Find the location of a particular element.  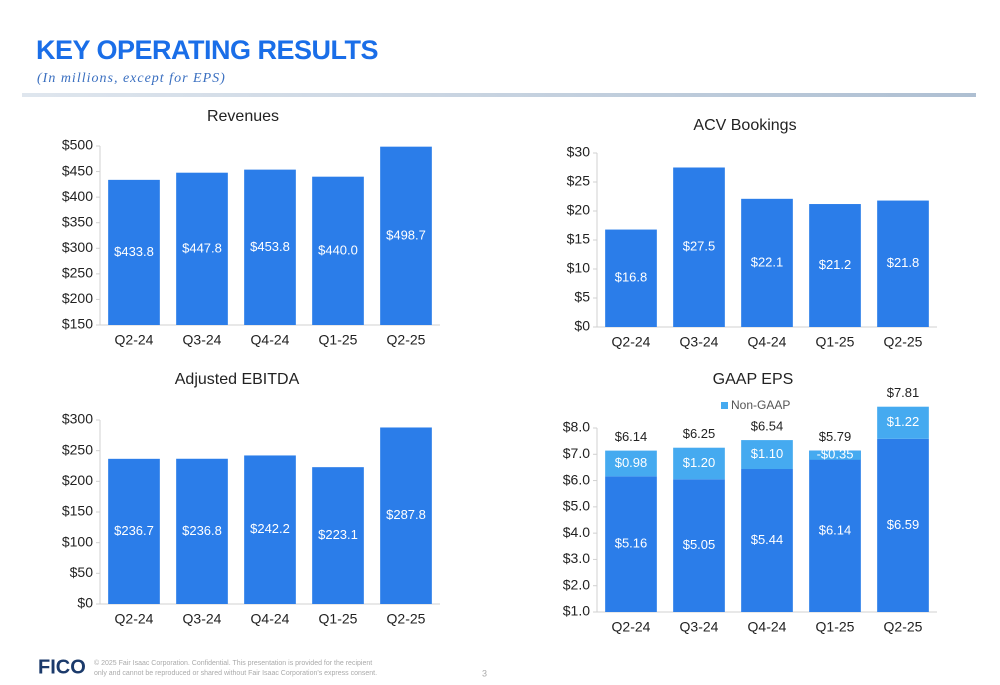

value-label: $22.1 is located at coordinates (767, 261).